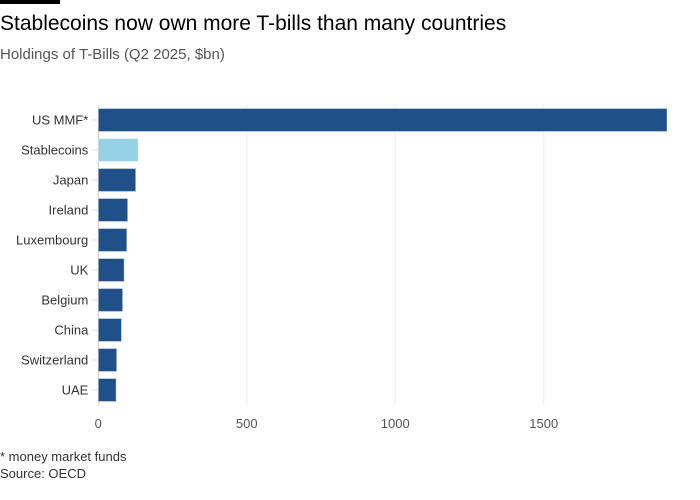 The height and width of the screenshot is (500, 700). I want to click on brand-bar, so click(30, 2).